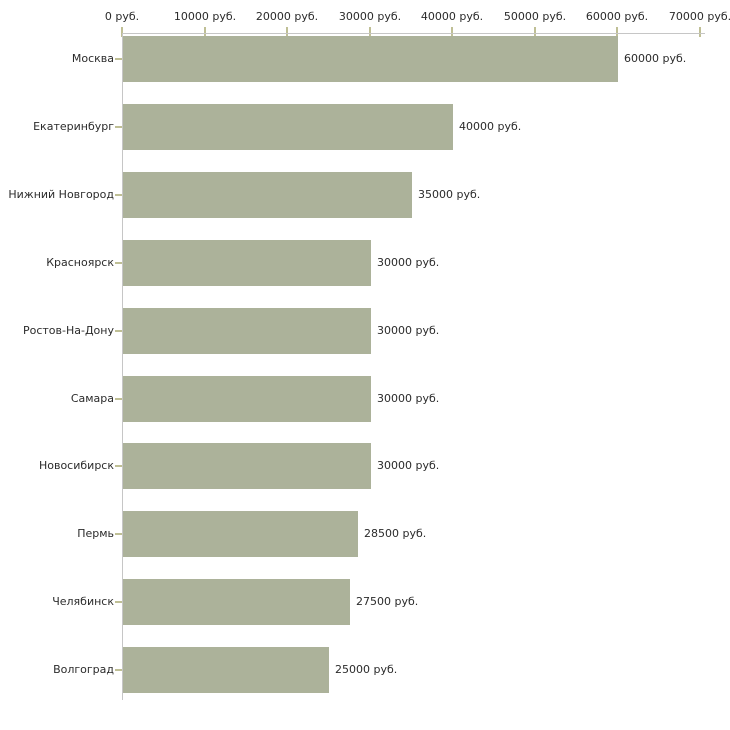 The width and height of the screenshot is (730, 730). What do you see at coordinates (95, 533) in the screenshot?
I see `category-label: Пермь` at bounding box center [95, 533].